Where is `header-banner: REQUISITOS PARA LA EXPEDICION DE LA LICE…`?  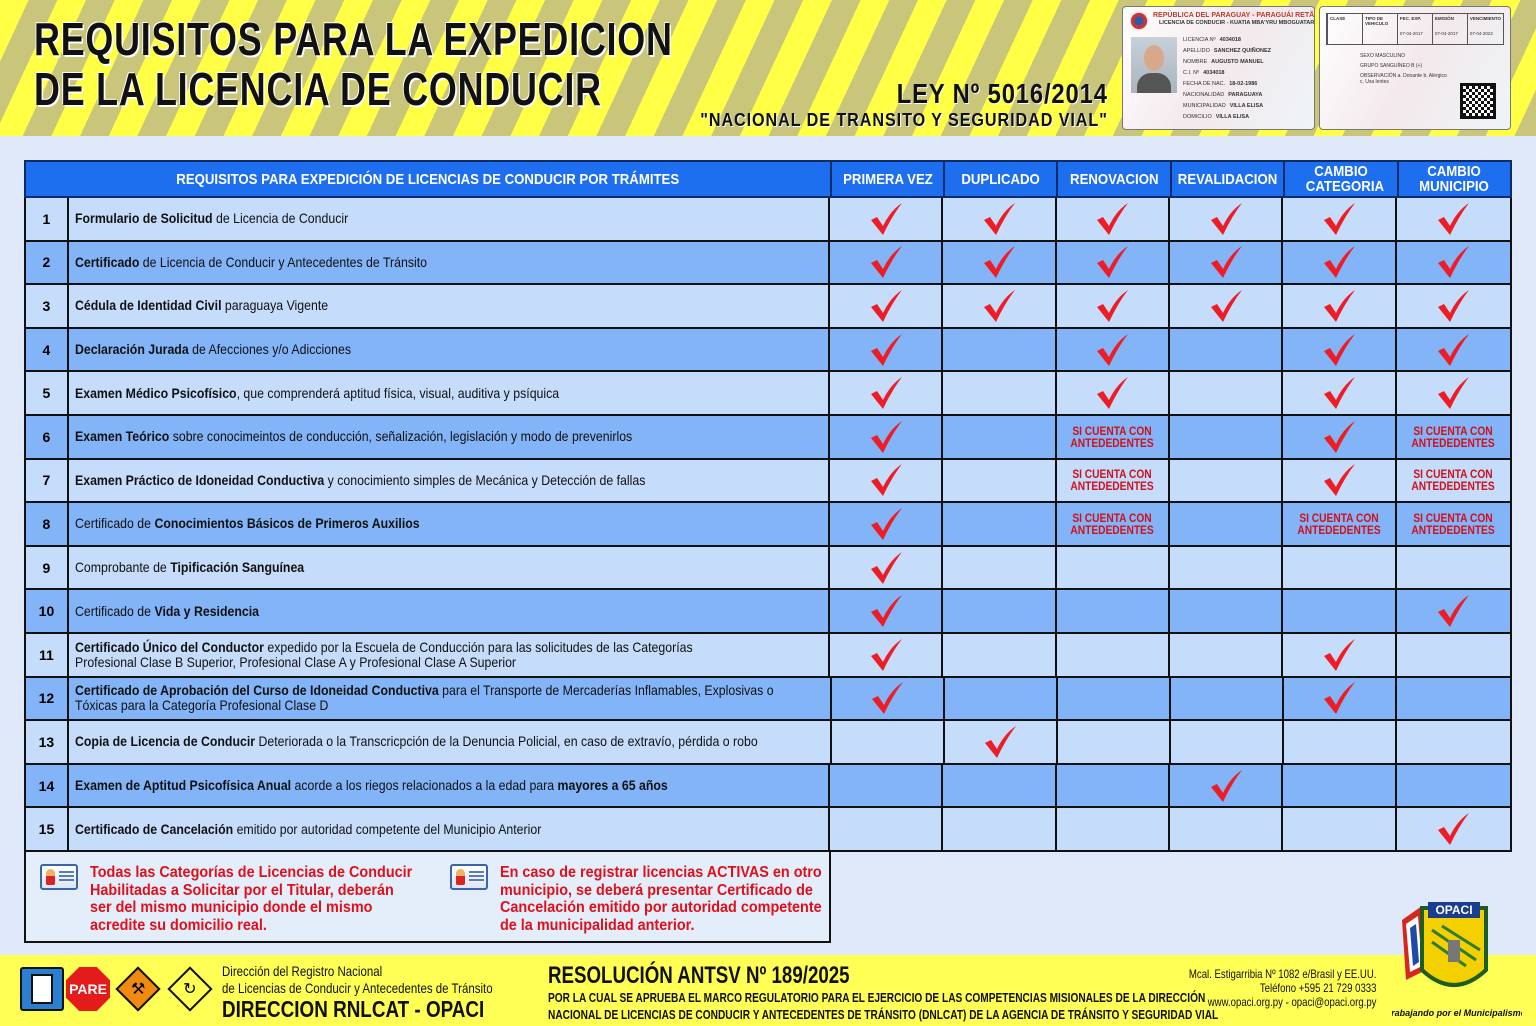 header-banner: REQUISITOS PARA LA EXPEDICION DE LA LICE… is located at coordinates (768, 68).